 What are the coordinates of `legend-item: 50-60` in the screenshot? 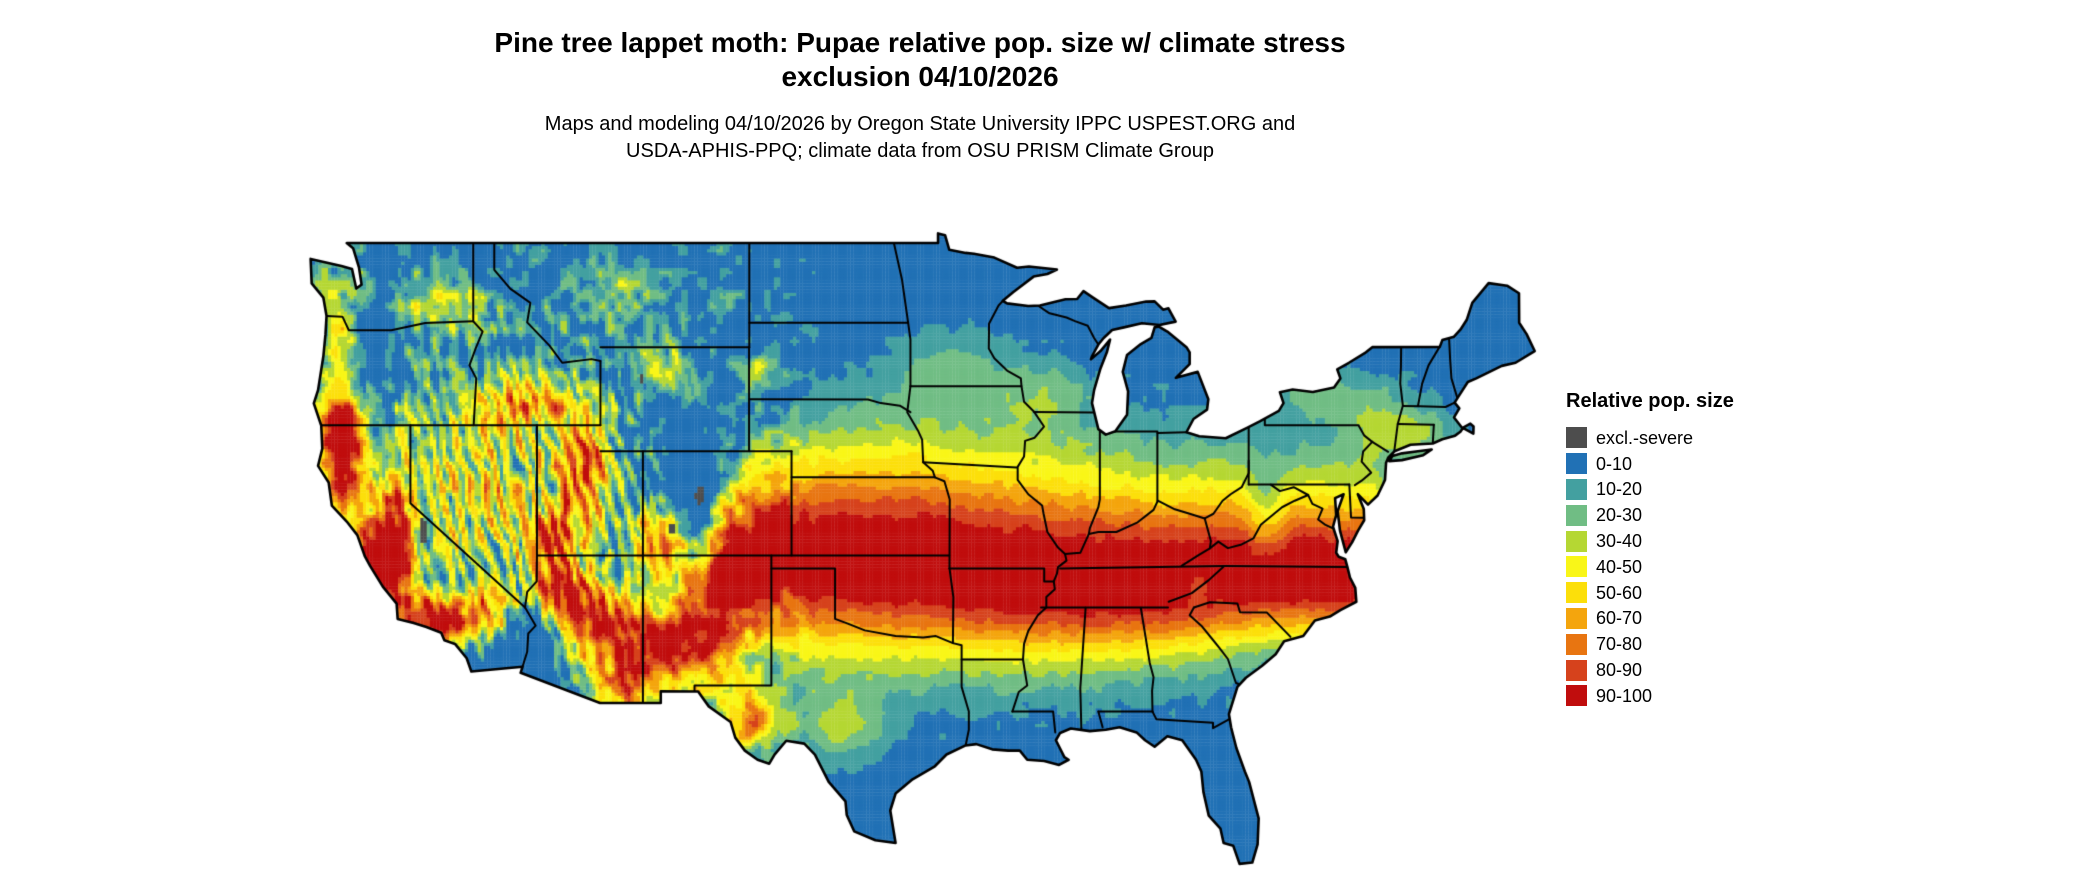 It's located at (1650, 593).